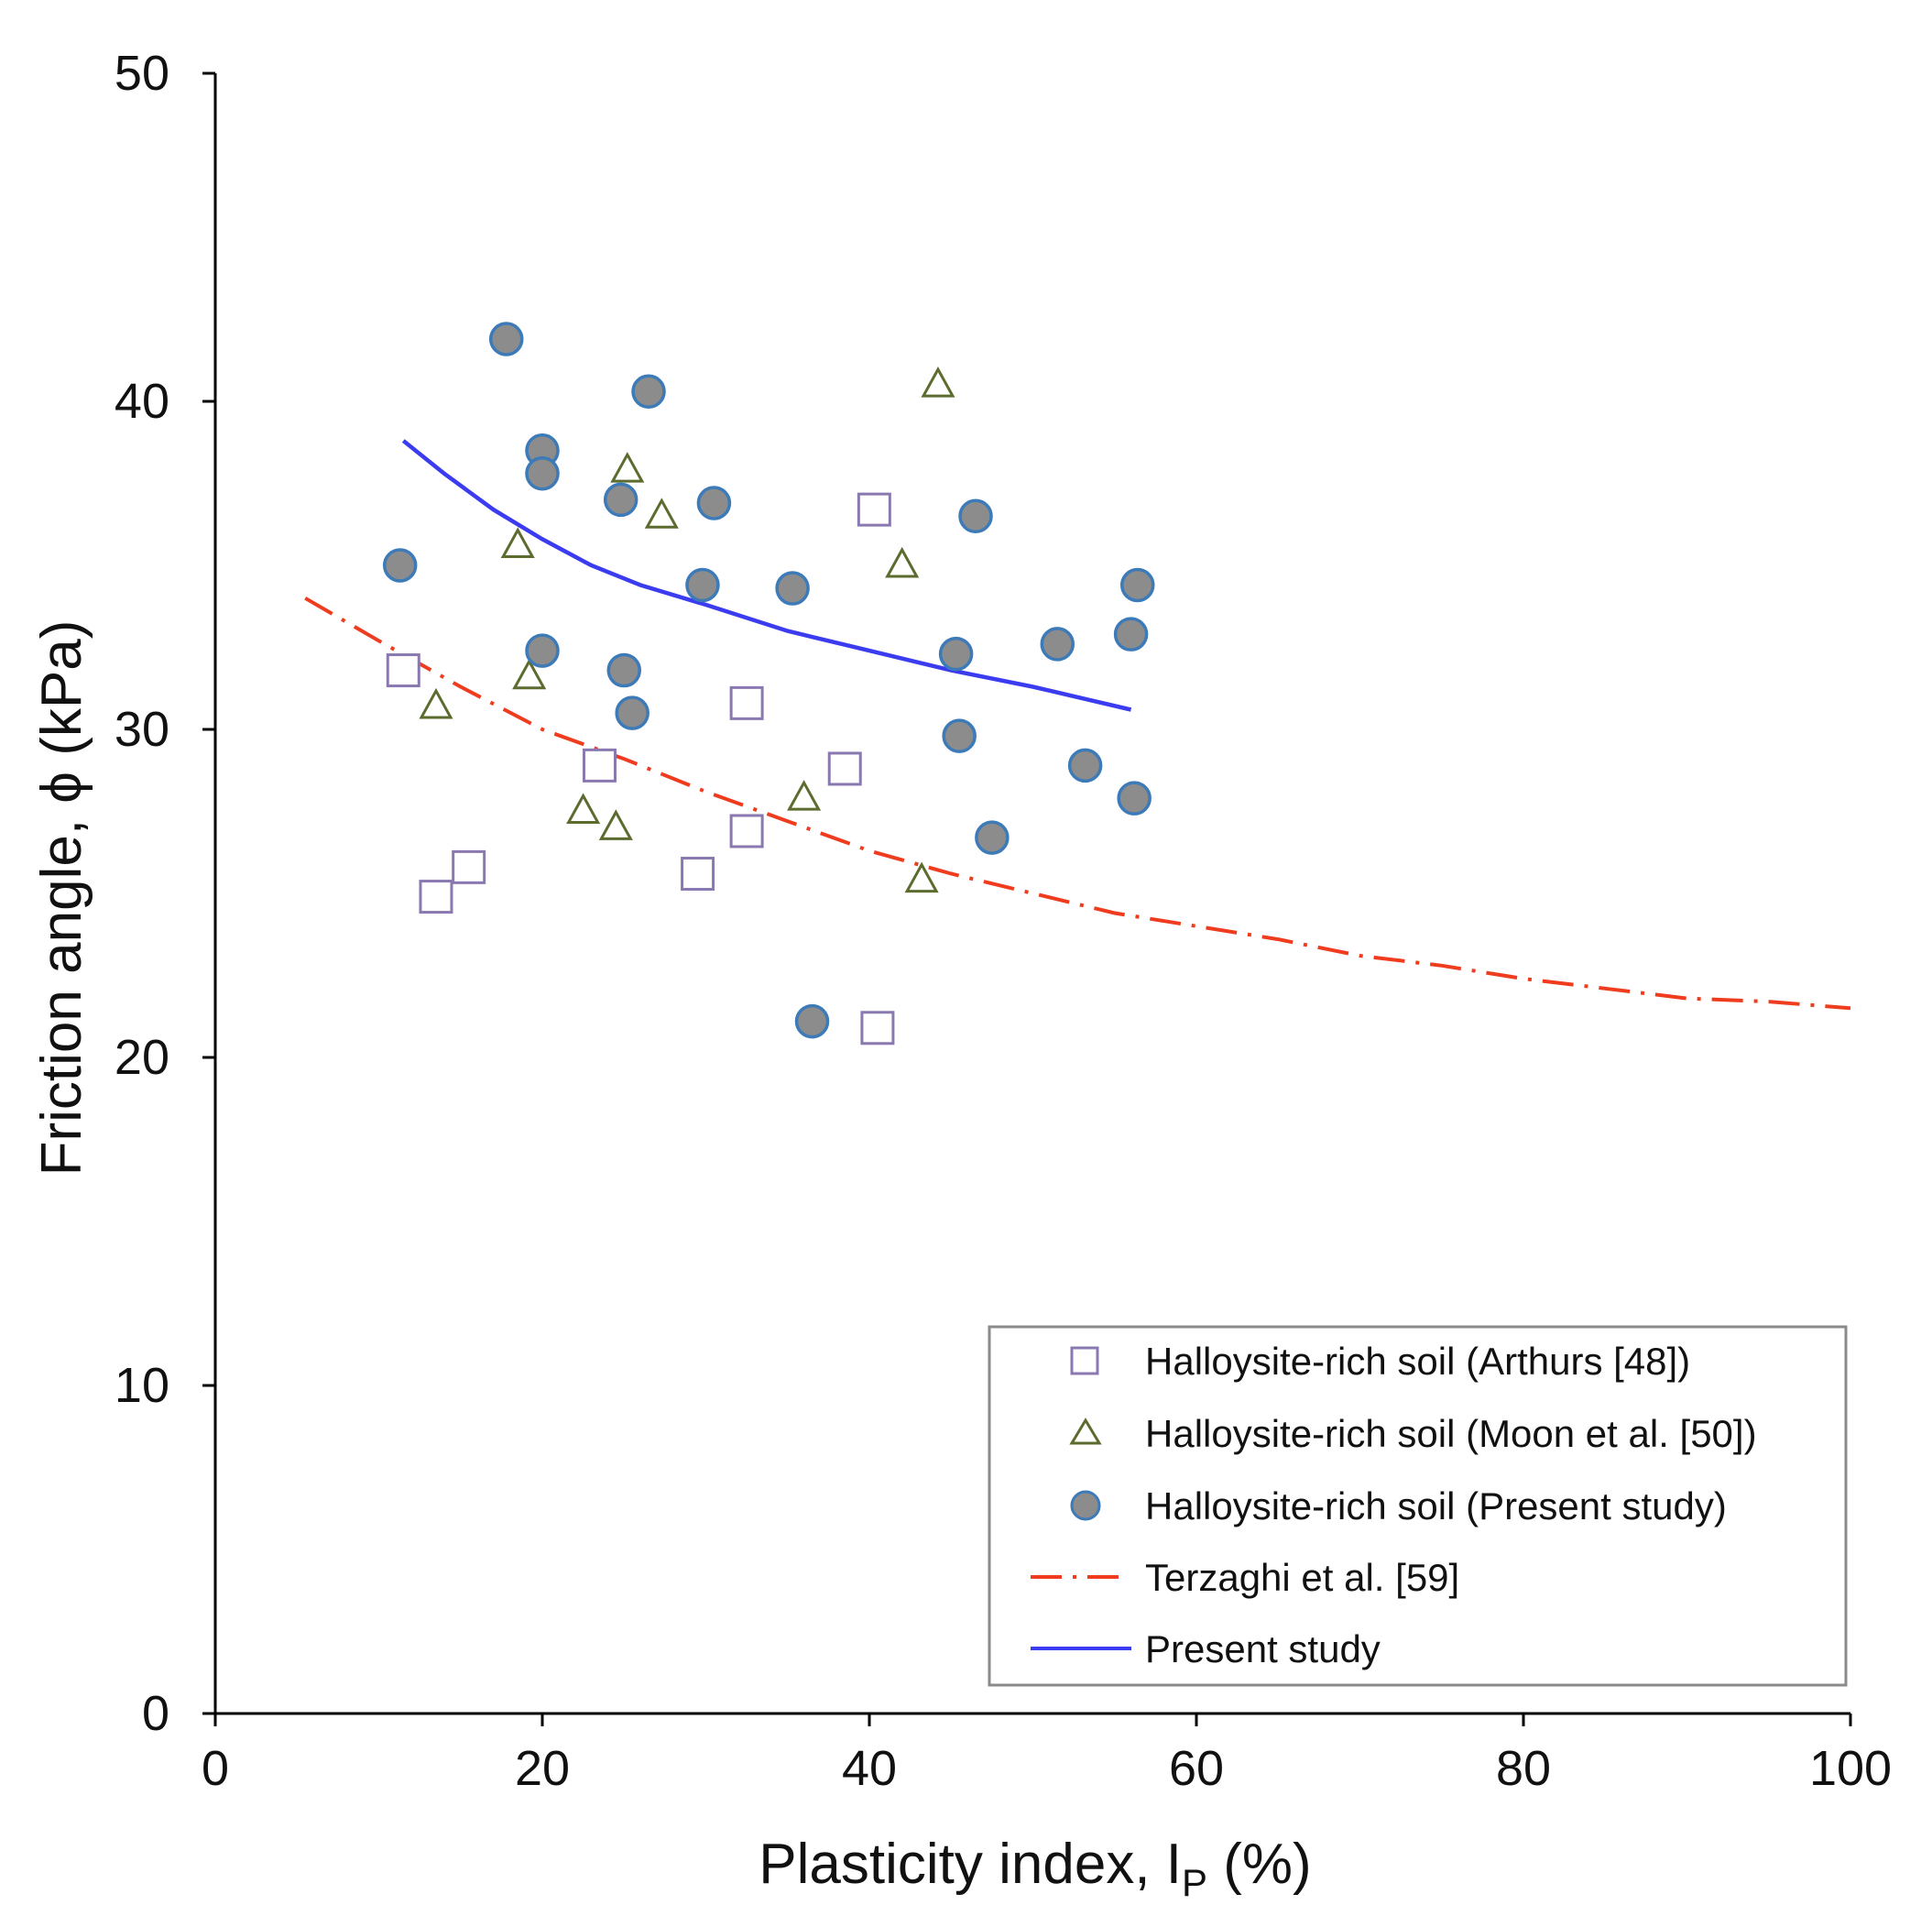  Describe the element at coordinates (1524, 1768) in the screenshot. I see `x-tick-label: 80` at that location.